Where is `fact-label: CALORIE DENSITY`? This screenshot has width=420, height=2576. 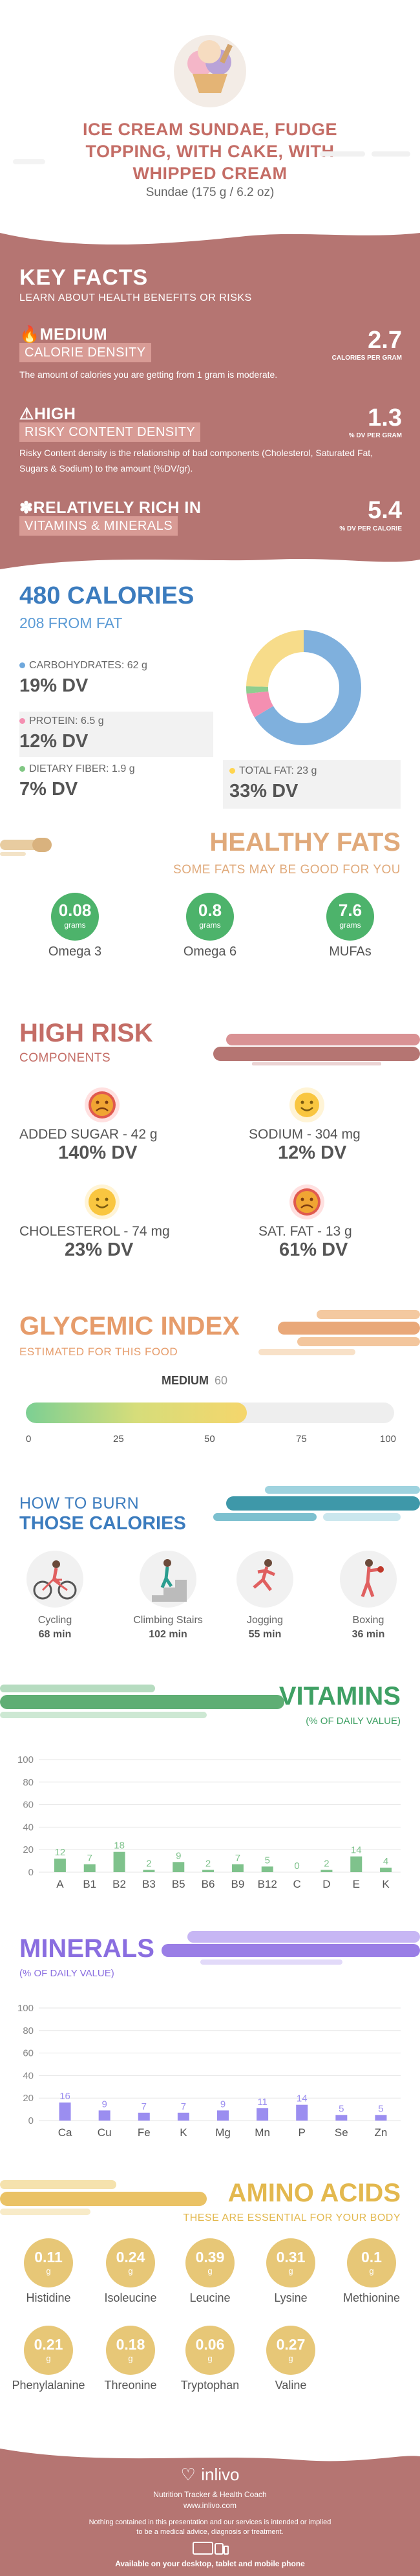
fact-label: CALORIE DENSITY is located at coordinates (85, 352).